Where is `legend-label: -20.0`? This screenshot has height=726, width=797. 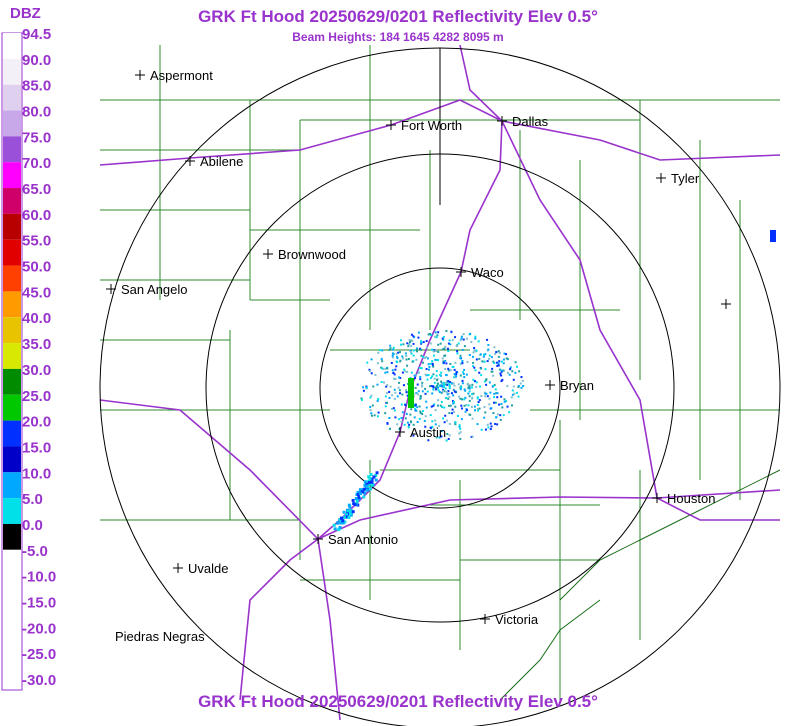
legend-label: -20.0 is located at coordinates (39, 628).